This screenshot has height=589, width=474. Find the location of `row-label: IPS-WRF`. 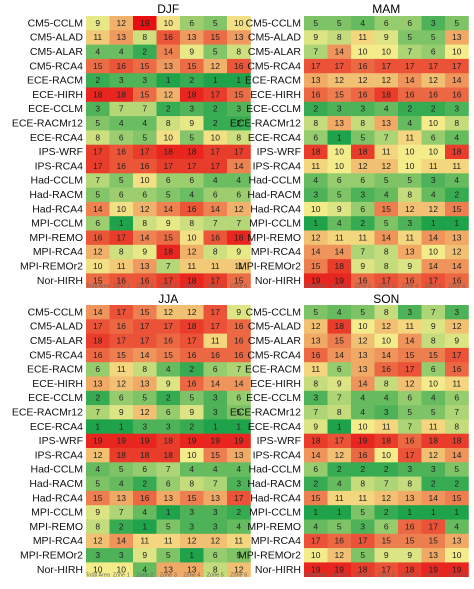

row-label: IPS-WRF is located at coordinates (279, 441).